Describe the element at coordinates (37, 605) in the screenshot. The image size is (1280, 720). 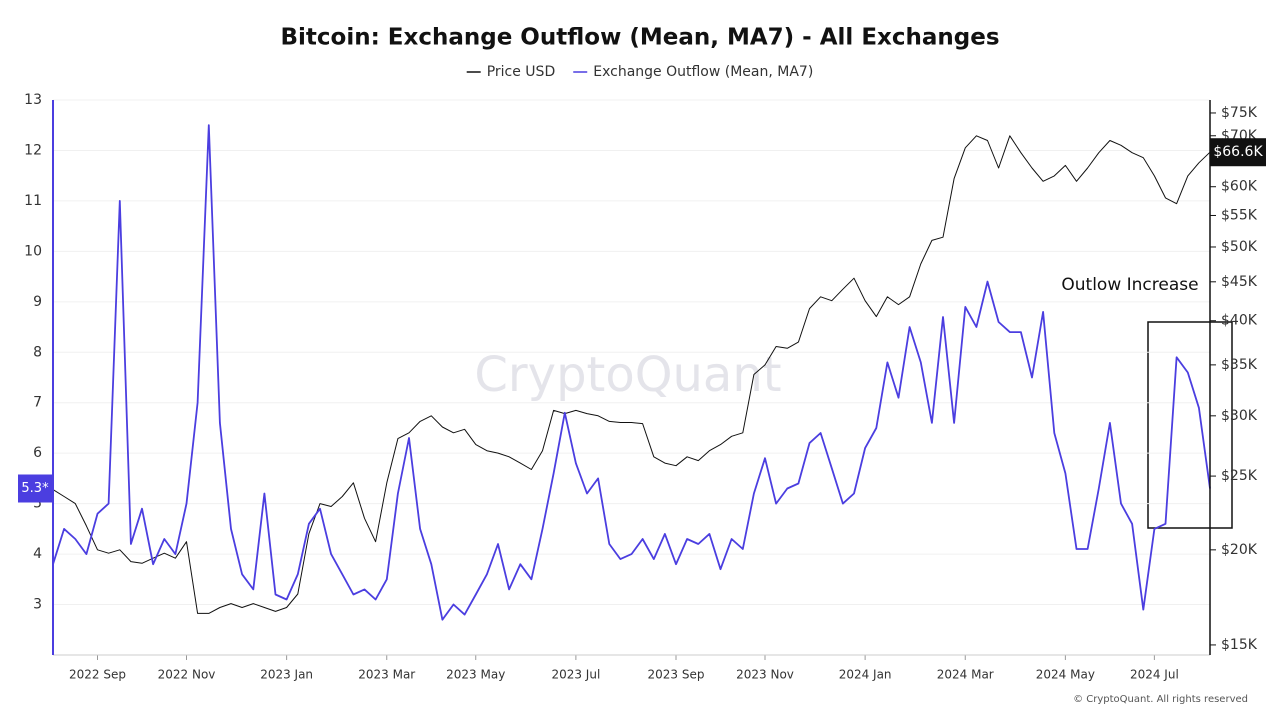
I see `y-tick-label: 3` at that location.